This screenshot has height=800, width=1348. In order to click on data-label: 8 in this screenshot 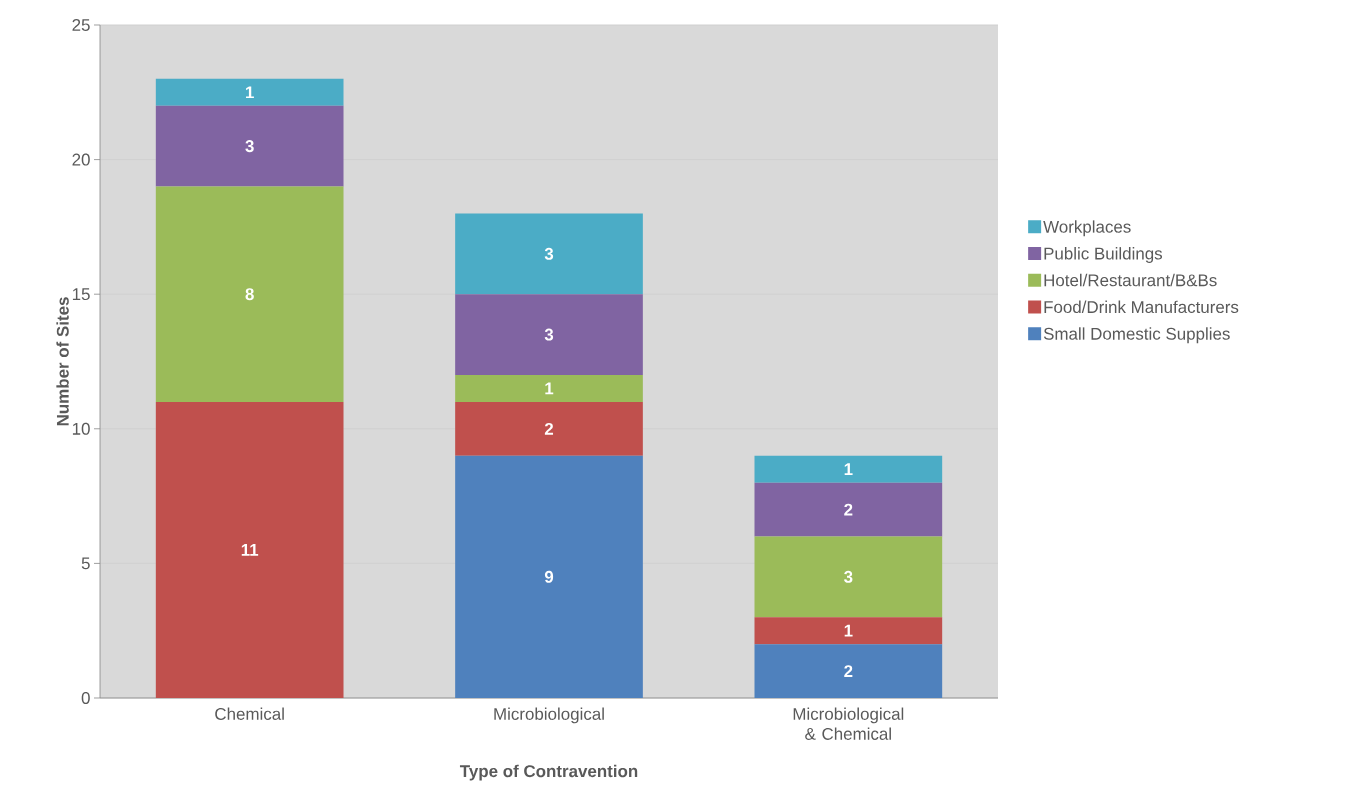, I will do `click(249, 294)`.